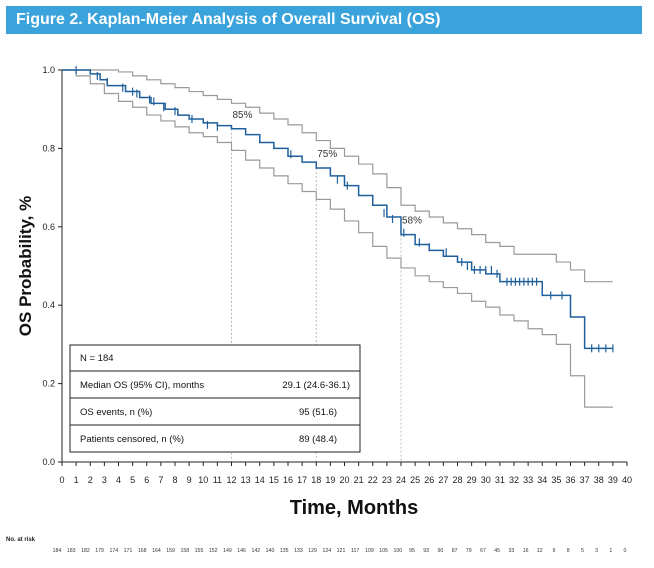  What do you see at coordinates (113, 551) in the screenshot?
I see `risk-count: 174` at bounding box center [113, 551].